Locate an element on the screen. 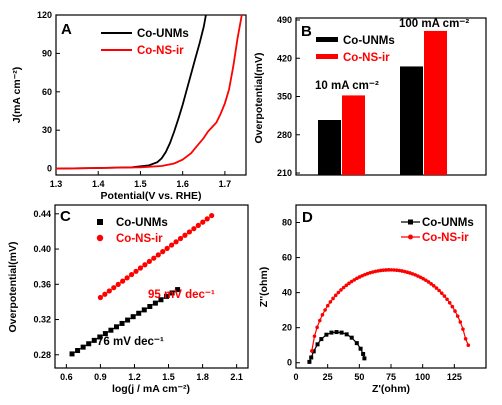 This screenshot has height=405, width=502. y-tick-label: 0.28 is located at coordinates (42, 355).